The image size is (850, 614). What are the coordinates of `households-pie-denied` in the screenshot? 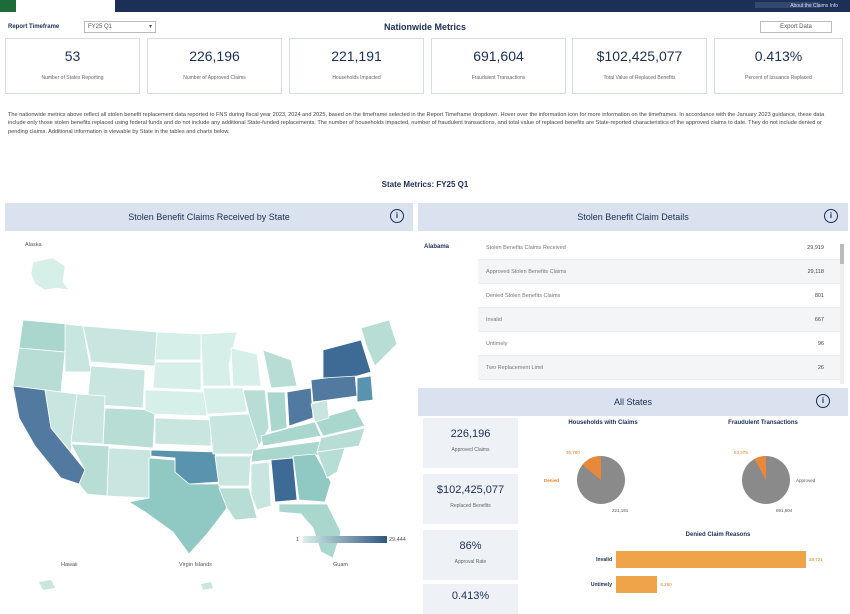 It's located at (591, 468).